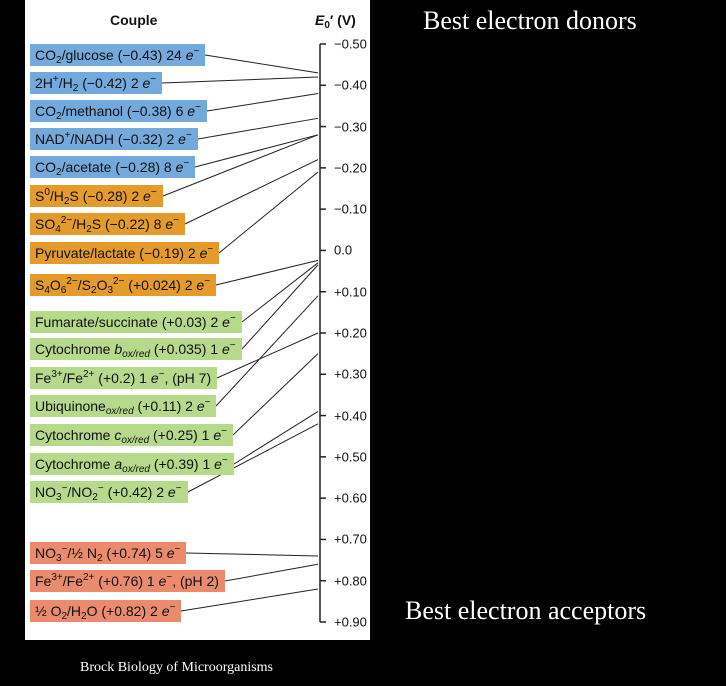  Describe the element at coordinates (117, 253) in the screenshot. I see `label-part: Pyruvate/lactate (−0.19) 2` at that location.